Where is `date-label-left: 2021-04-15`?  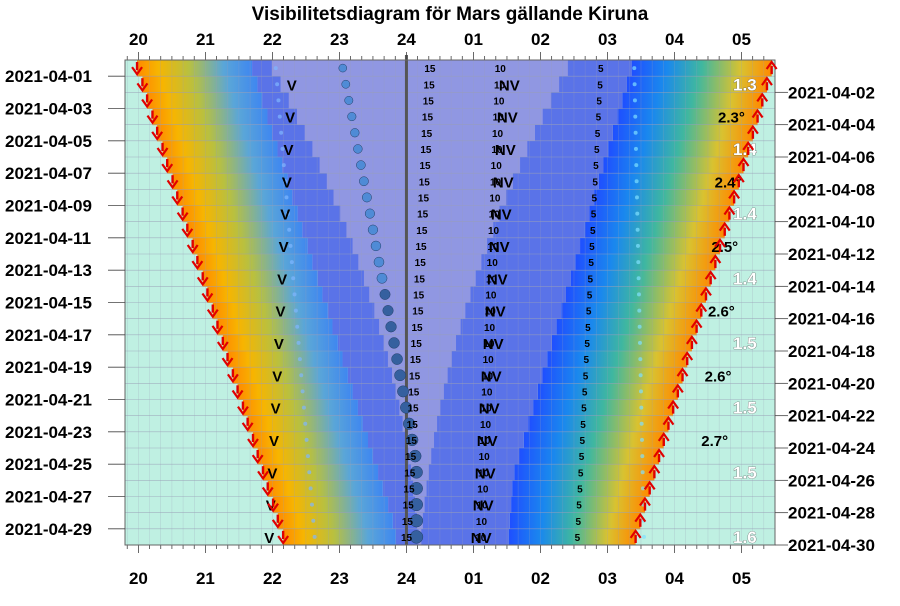
date-label-left: 2021-04-15 is located at coordinates (48, 303).